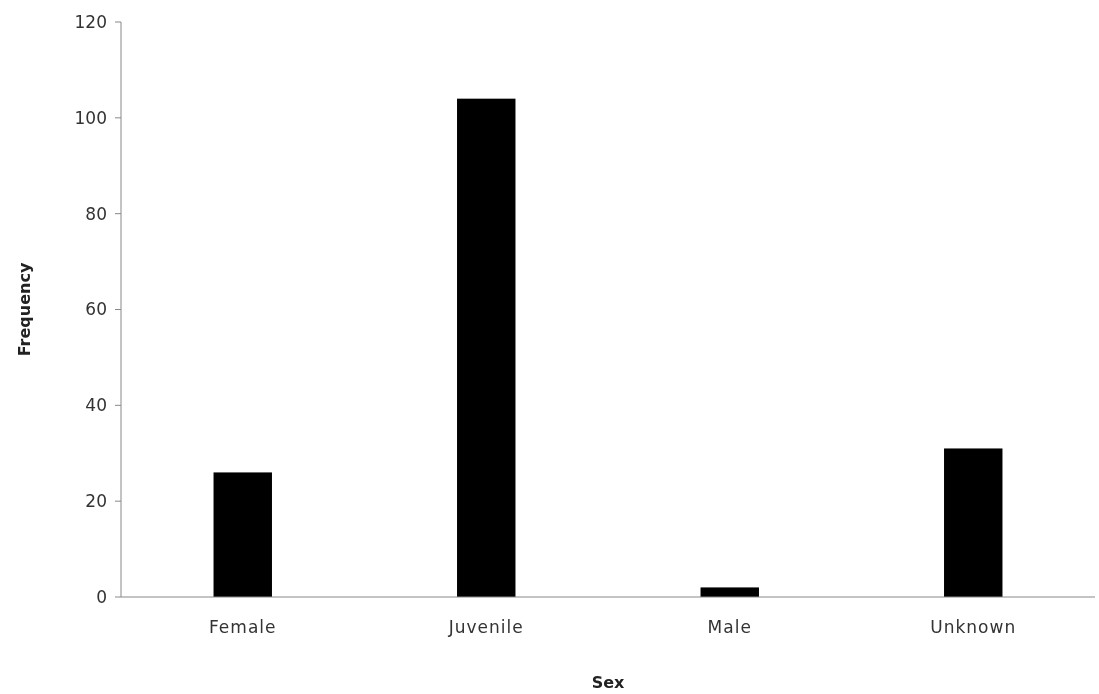  What do you see at coordinates (729, 627) in the screenshot?
I see `x-tick-label: Male` at bounding box center [729, 627].